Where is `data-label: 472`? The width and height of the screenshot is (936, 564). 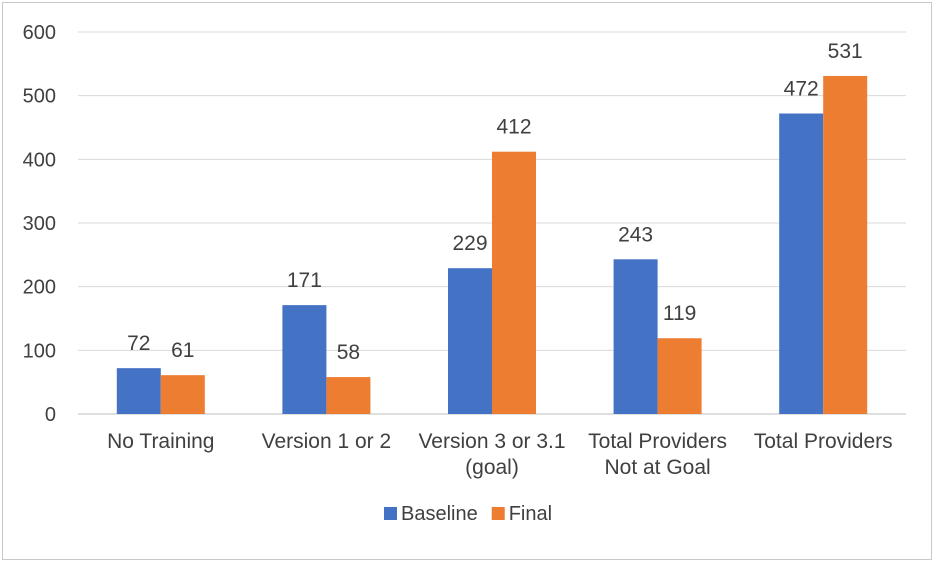
data-label: 472 is located at coordinates (801, 88).